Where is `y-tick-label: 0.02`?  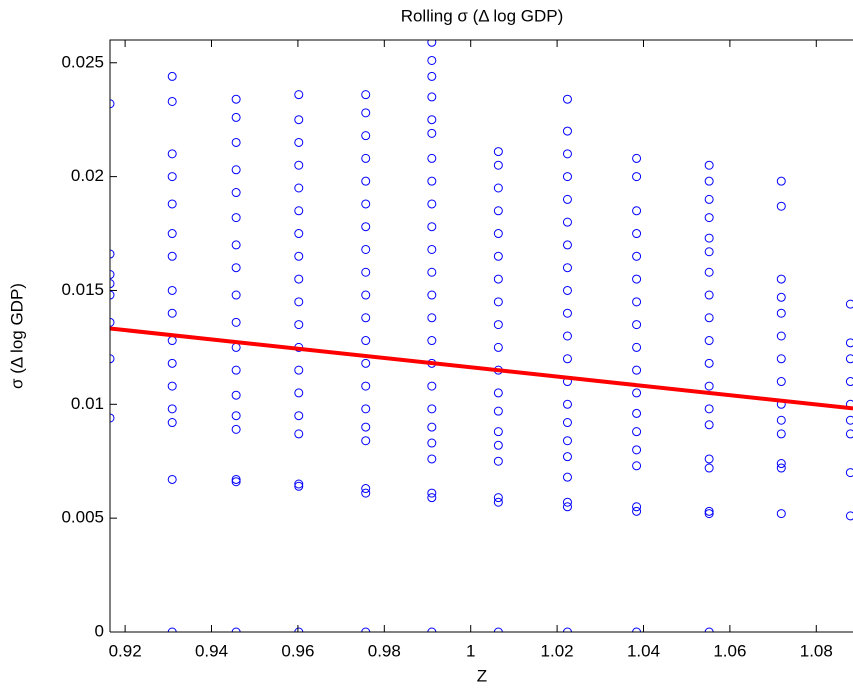
y-tick-label: 0.02 is located at coordinates (87, 175).